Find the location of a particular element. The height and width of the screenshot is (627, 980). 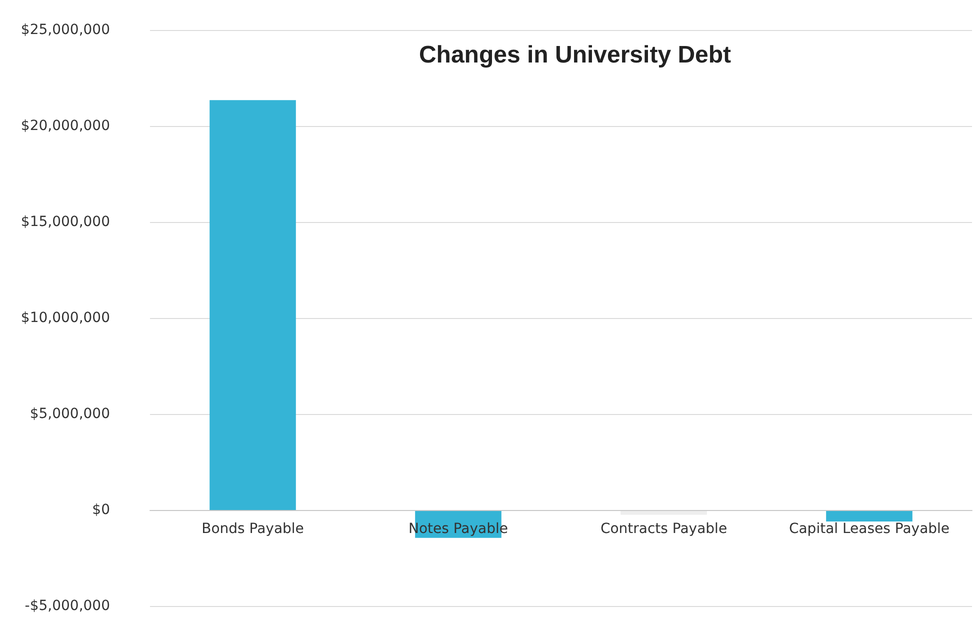

y-tick-label: $10,000,000 is located at coordinates (65, 318).